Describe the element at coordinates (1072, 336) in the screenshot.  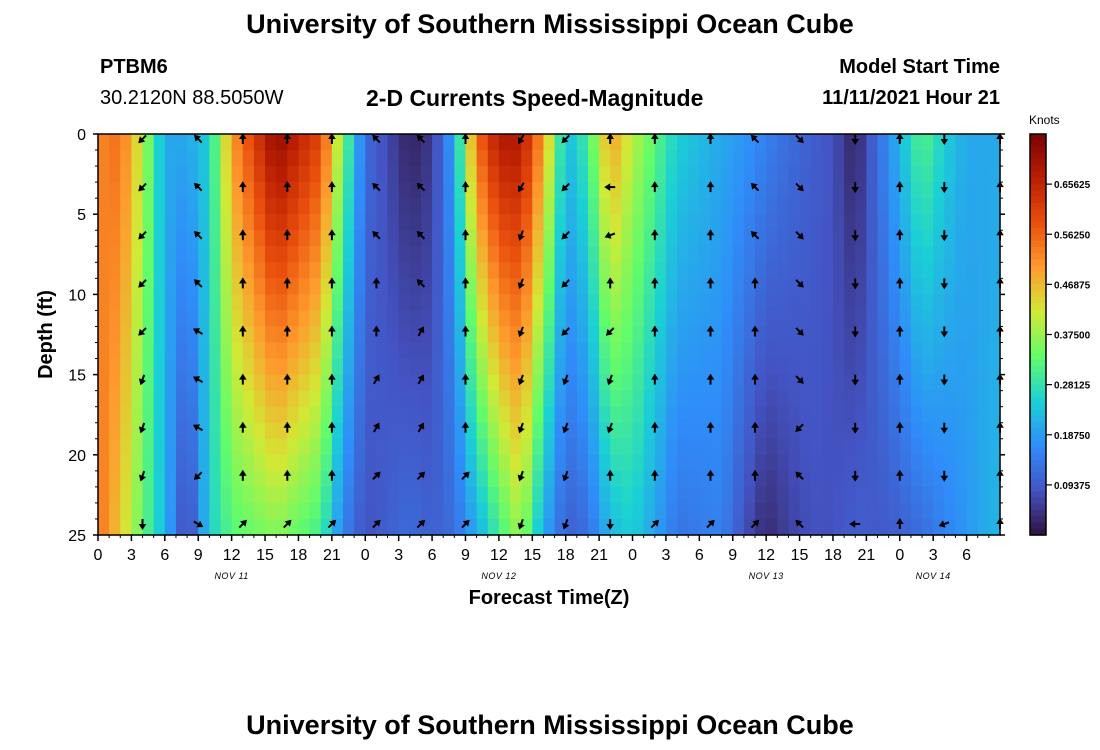
I see `colorbar-tick-label: 0.37500` at that location.